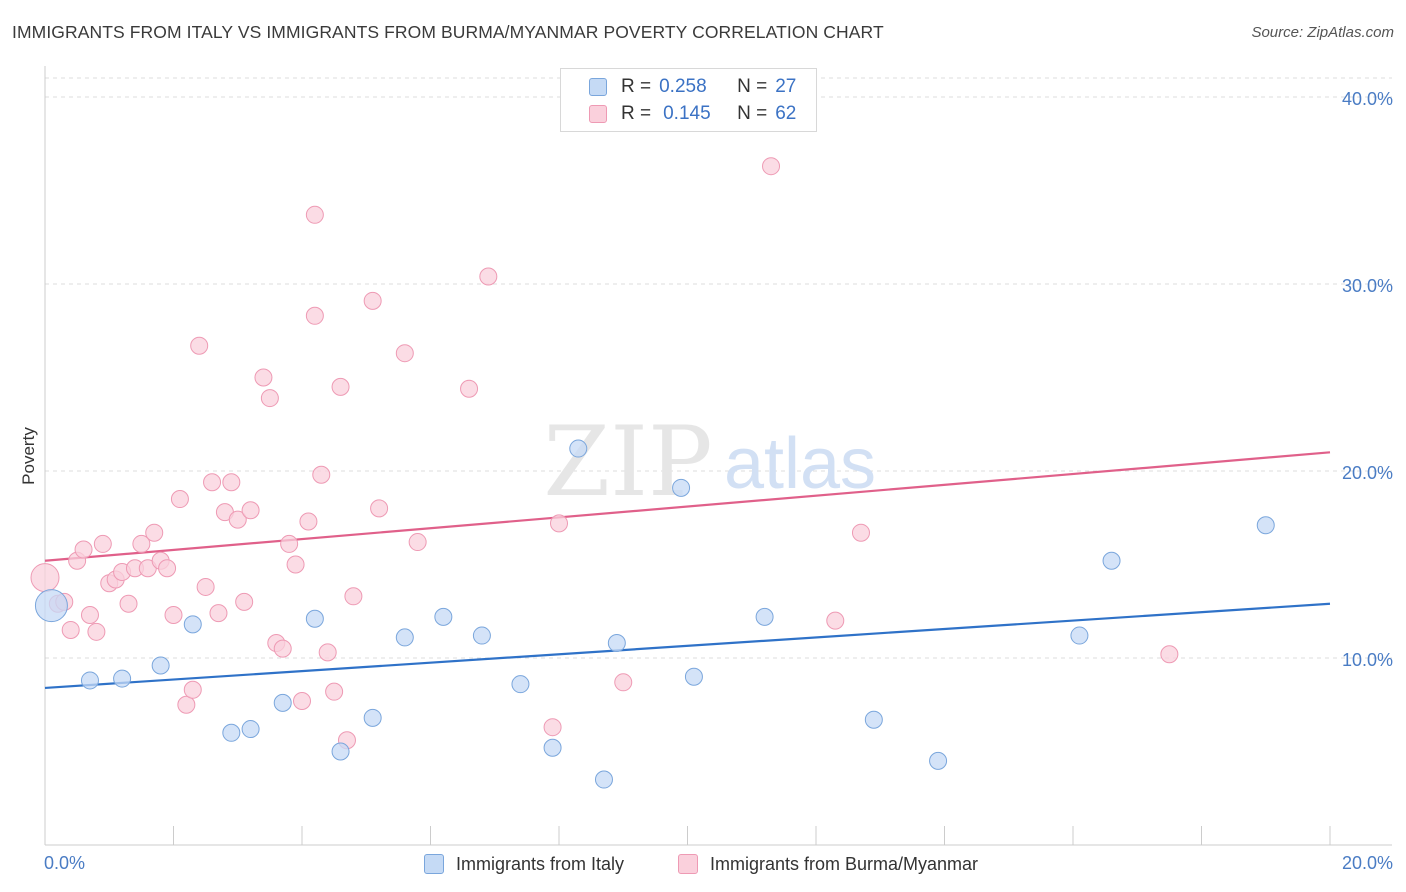 The width and height of the screenshot is (1406, 892). I want to click on y-tick-label: 40.0%, so click(1367, 99).